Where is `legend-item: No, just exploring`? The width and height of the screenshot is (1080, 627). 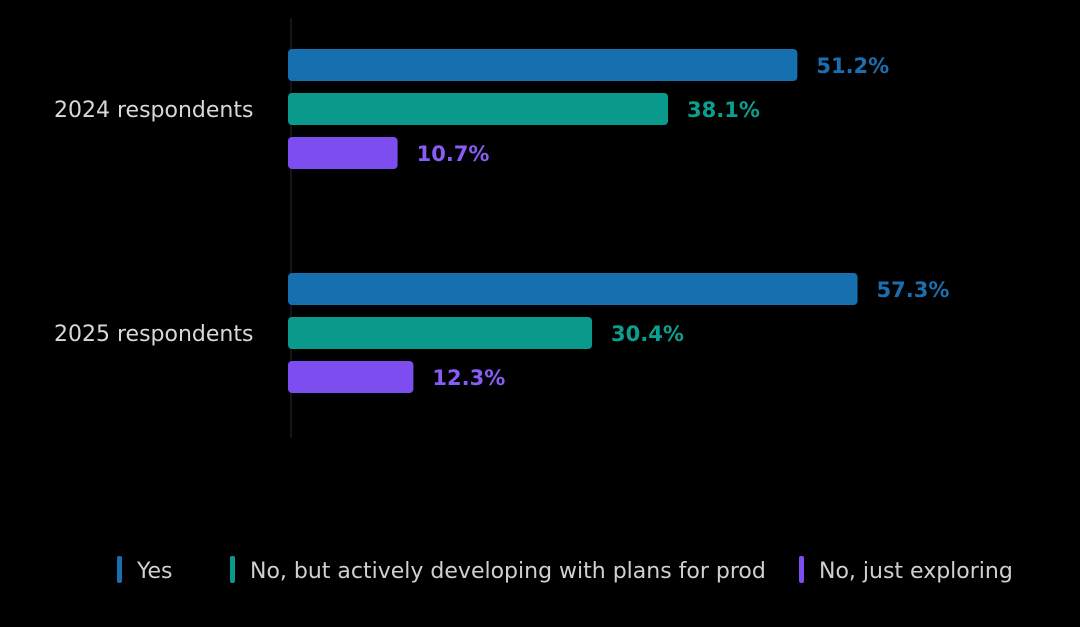
legend-item: No, just exploring is located at coordinates (906, 570).